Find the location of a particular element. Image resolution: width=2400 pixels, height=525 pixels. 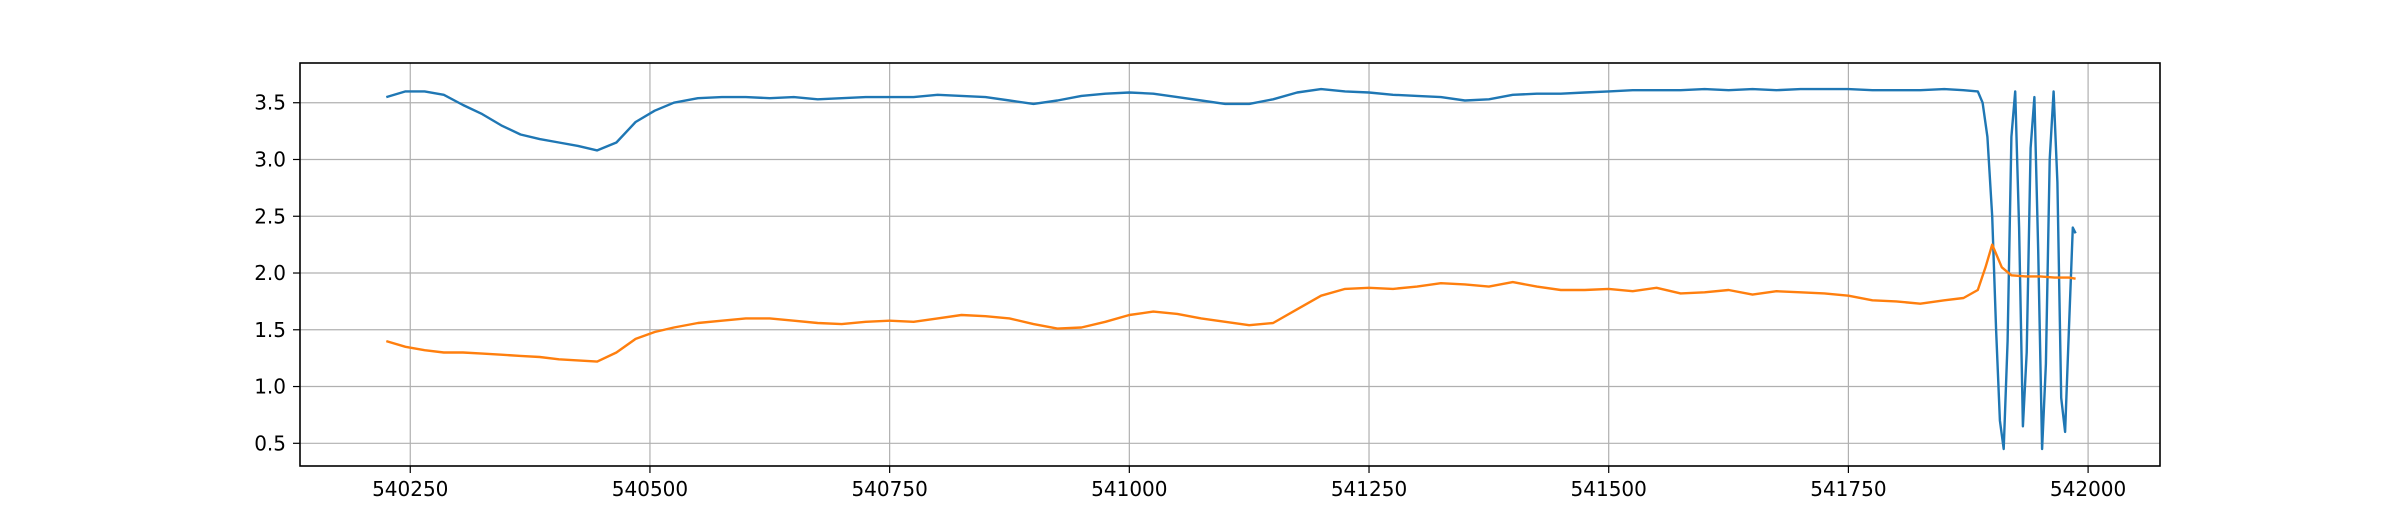

x-tick-label: 542000 is located at coordinates (2088, 489).